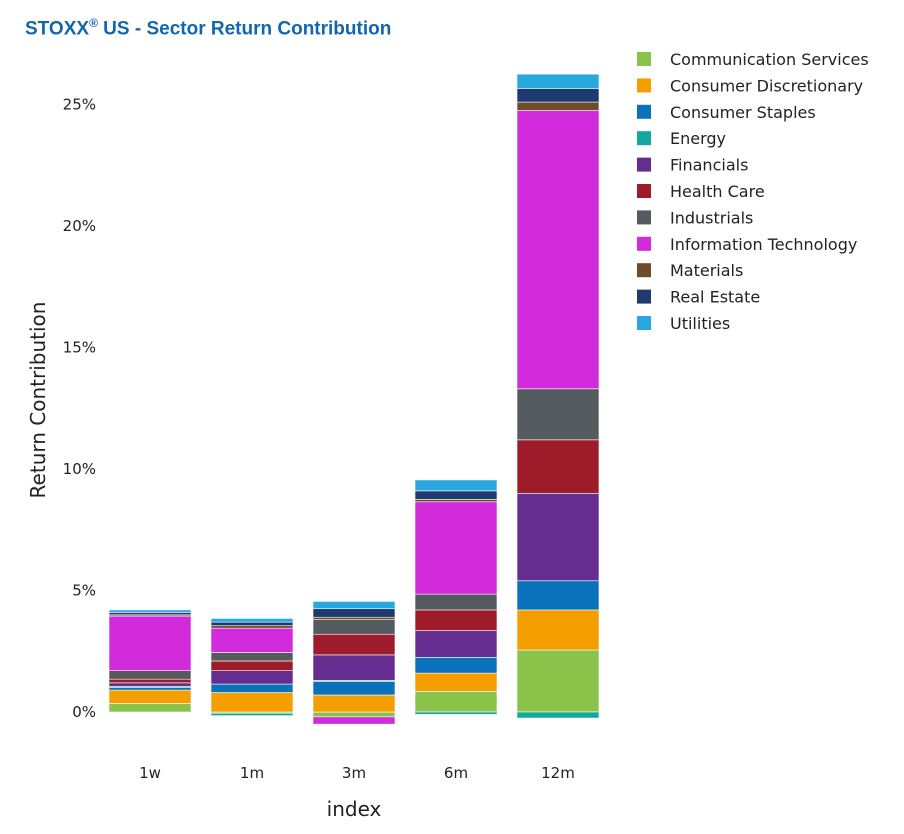  What do you see at coordinates (711, 217) in the screenshot?
I see `legend-label: Industrials` at bounding box center [711, 217].